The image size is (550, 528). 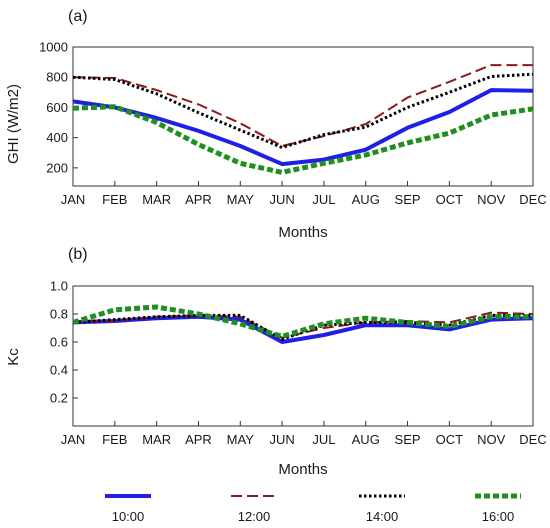 I want to click on legend-label: 14:00, so click(x=382, y=516).